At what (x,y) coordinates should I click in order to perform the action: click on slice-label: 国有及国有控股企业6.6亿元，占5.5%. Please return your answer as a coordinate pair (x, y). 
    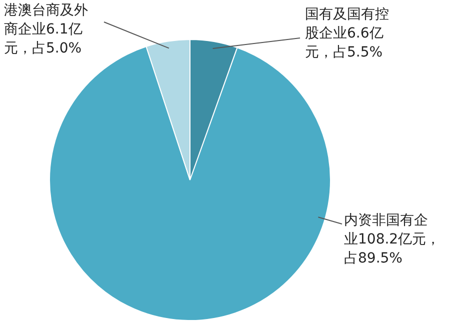
    Looking at the image, I should click on (347, 33).